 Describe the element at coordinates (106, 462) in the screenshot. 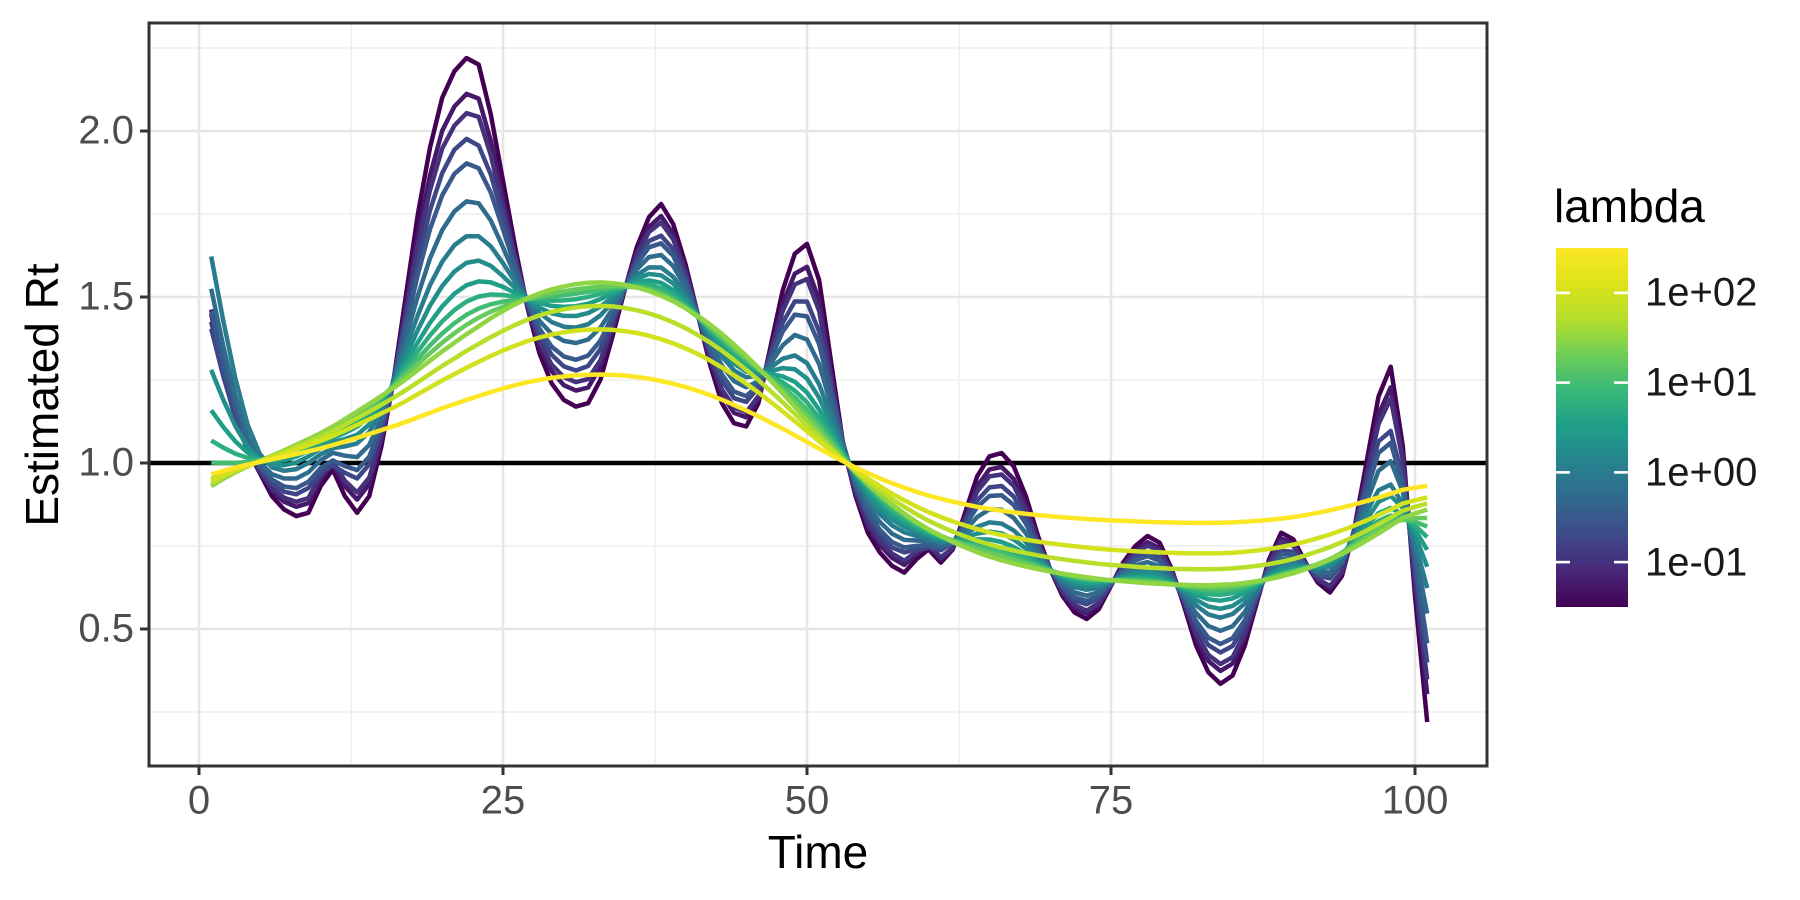

I see `y-tick-label-1.0: 1.0` at that location.